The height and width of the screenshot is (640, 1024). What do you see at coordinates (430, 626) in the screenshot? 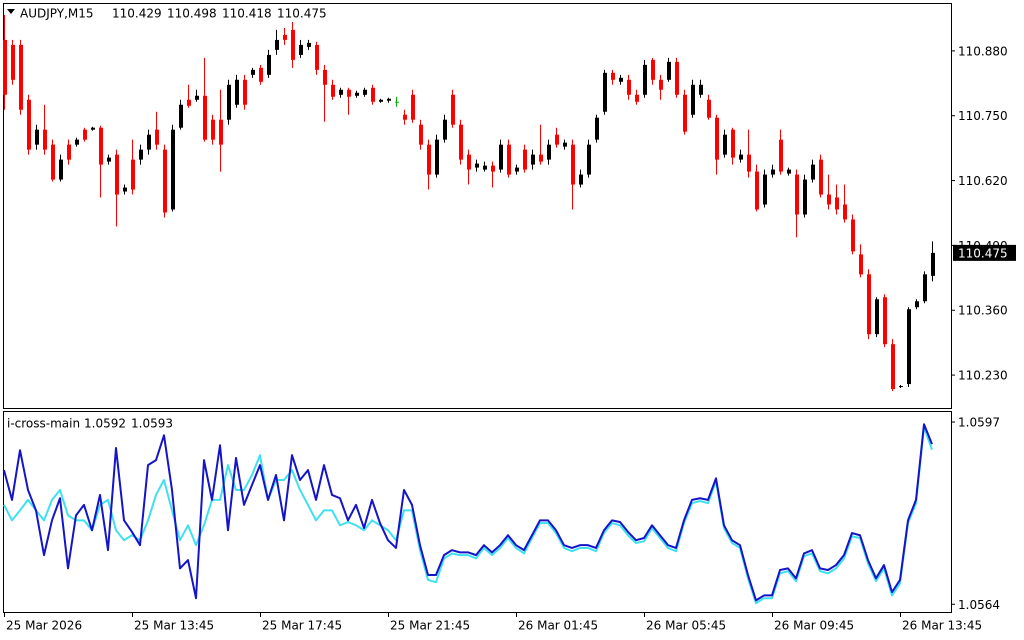
I see `x-tick-label: 25 Mar 21:45` at bounding box center [430, 626].